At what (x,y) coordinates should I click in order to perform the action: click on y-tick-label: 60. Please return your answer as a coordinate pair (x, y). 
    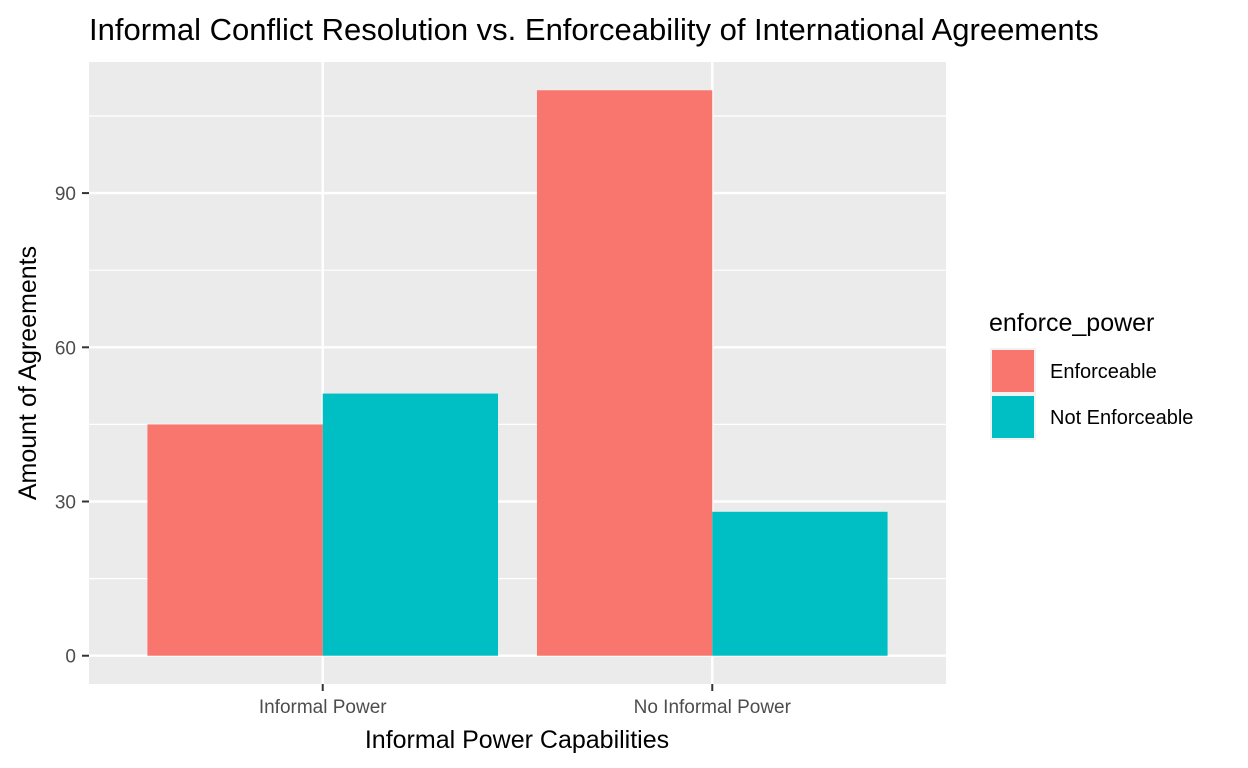
    Looking at the image, I should click on (65, 348).